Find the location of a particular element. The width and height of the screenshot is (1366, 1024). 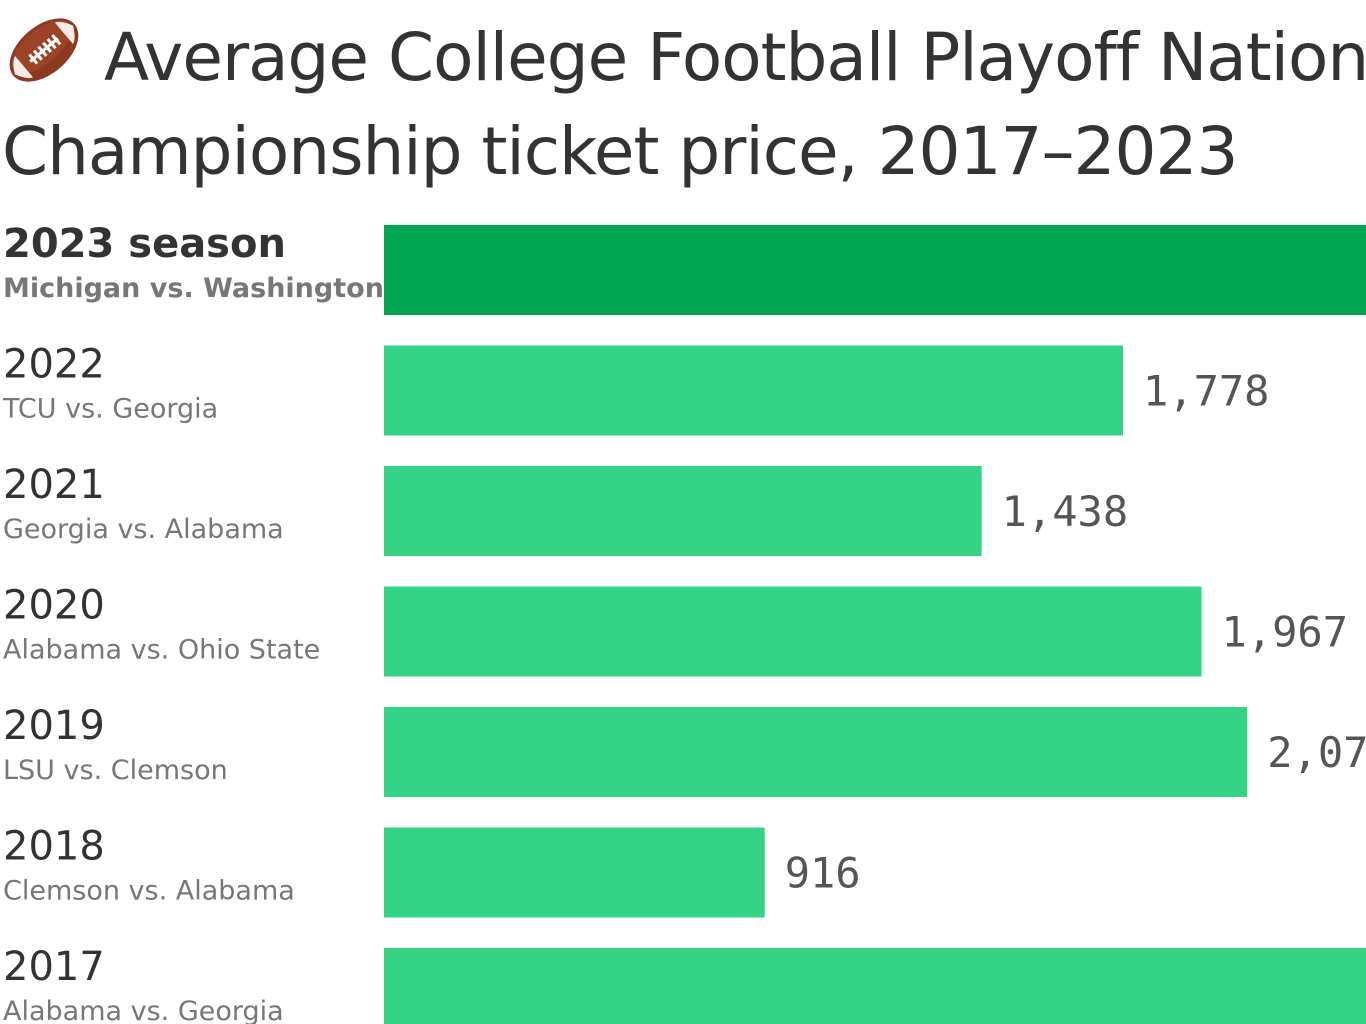

category-sublabel-4: LSU vs. Clemson is located at coordinates (115, 770).